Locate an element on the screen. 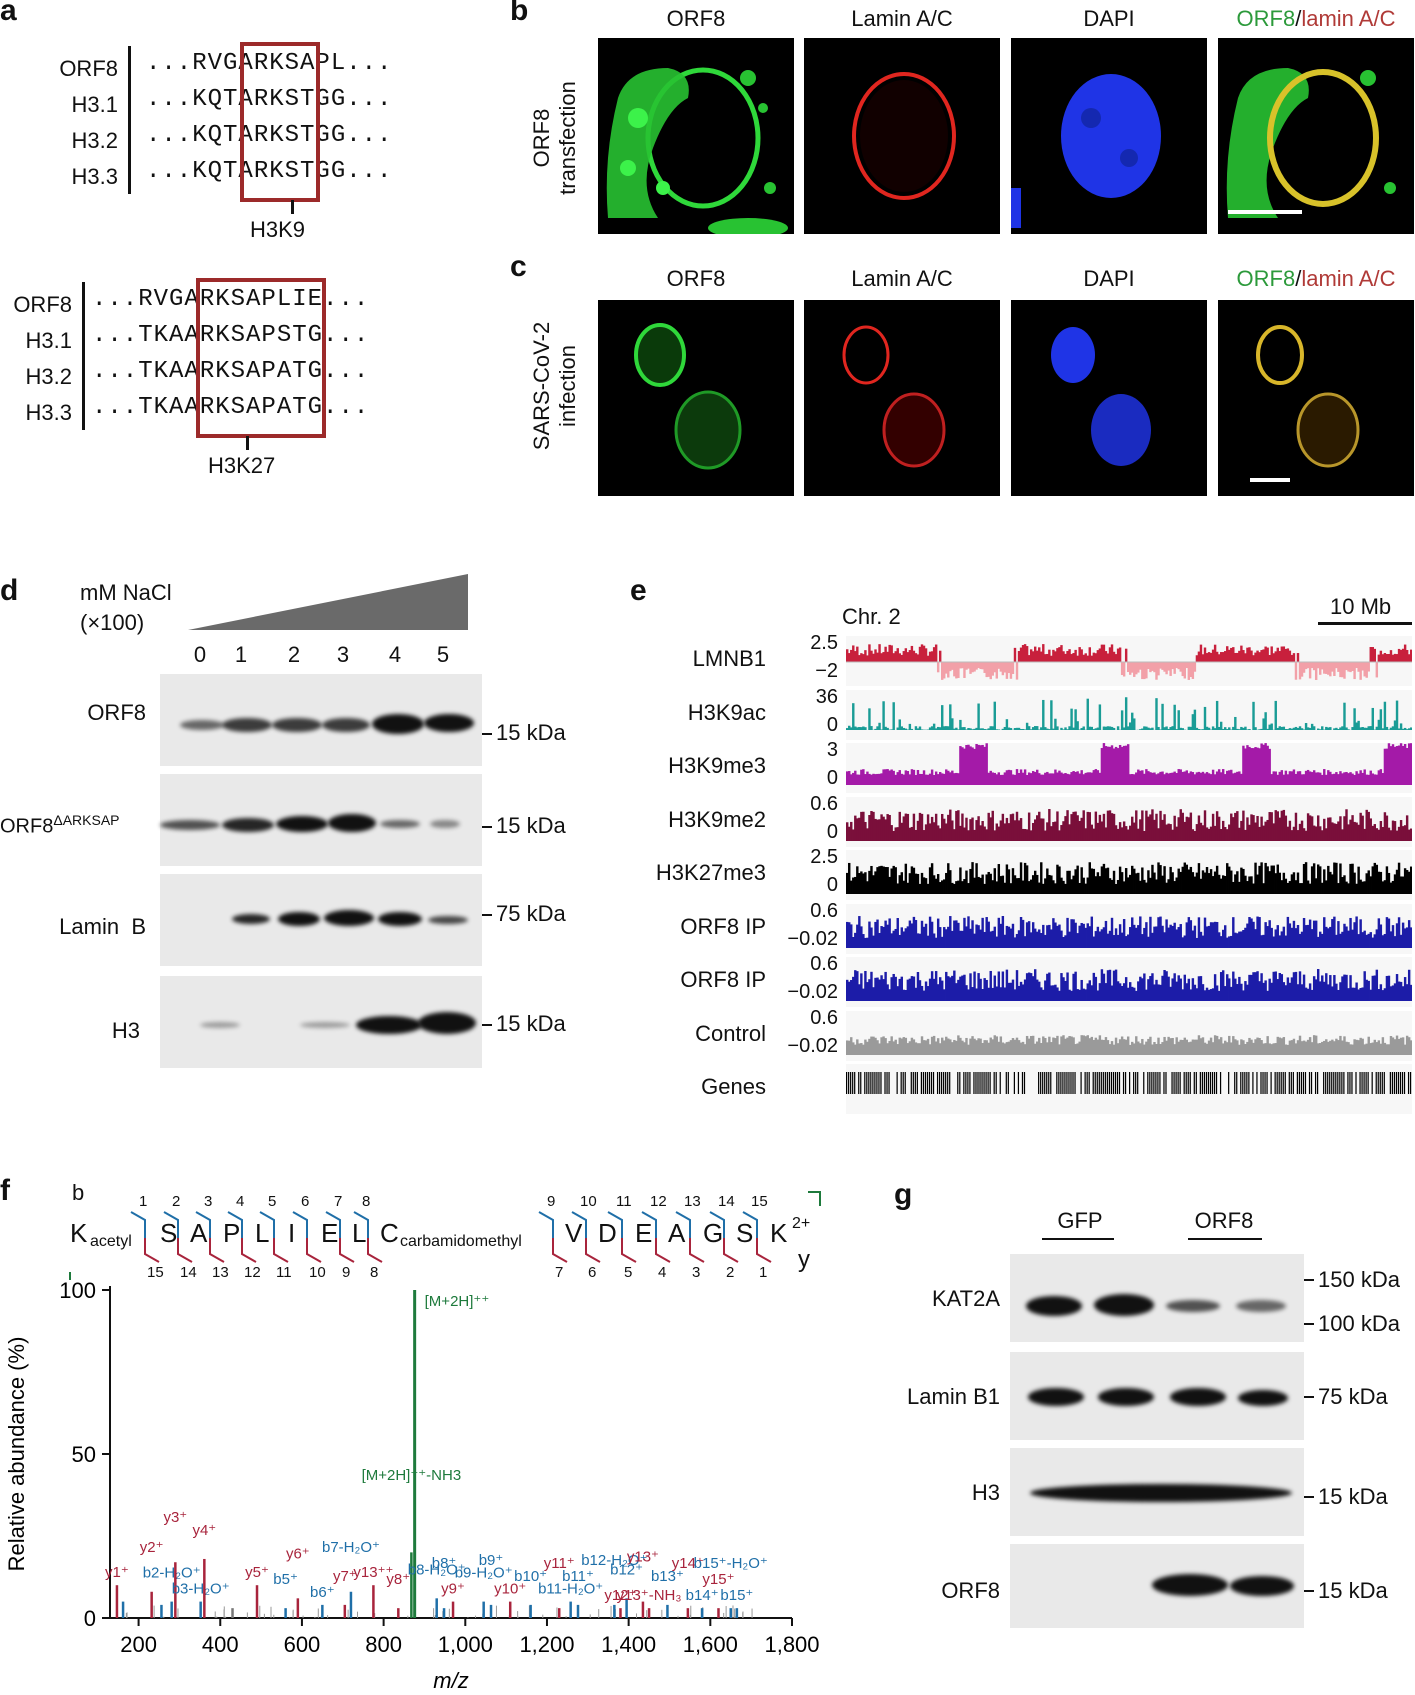  site-tick is located at coordinates (247, 443).